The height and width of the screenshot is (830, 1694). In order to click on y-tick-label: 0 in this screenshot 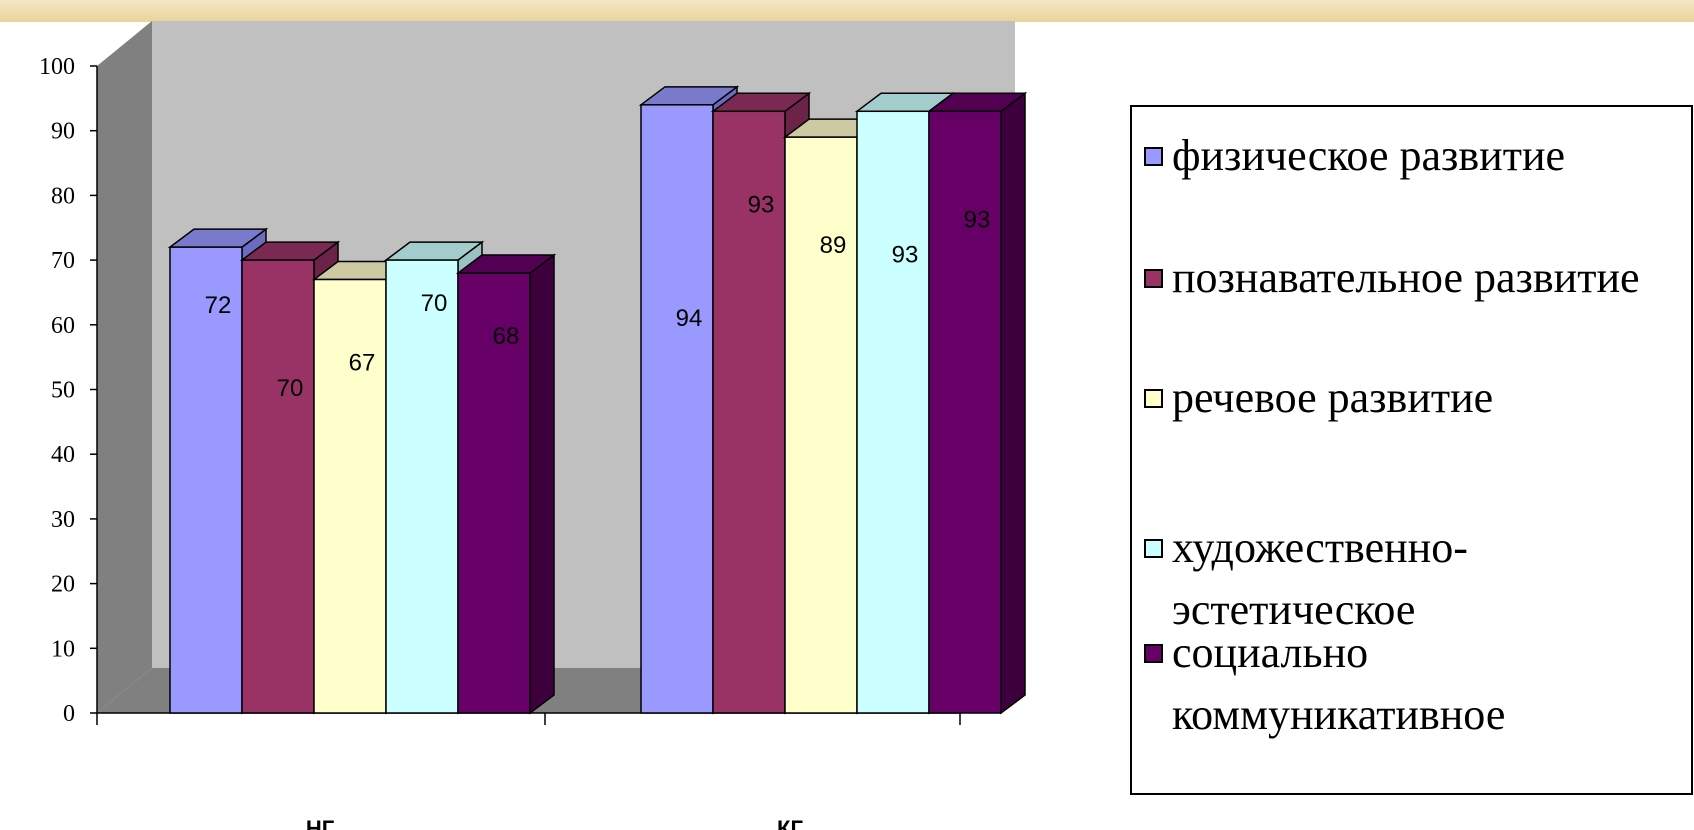, I will do `click(69, 714)`.